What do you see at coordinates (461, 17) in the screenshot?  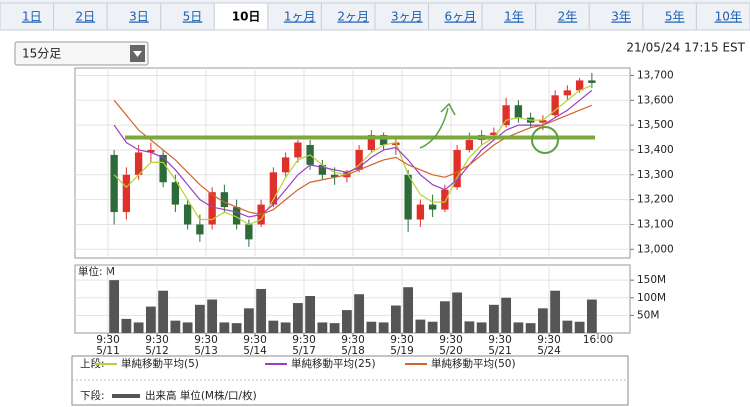 I see `tab-label: 6ヶ月` at bounding box center [461, 17].